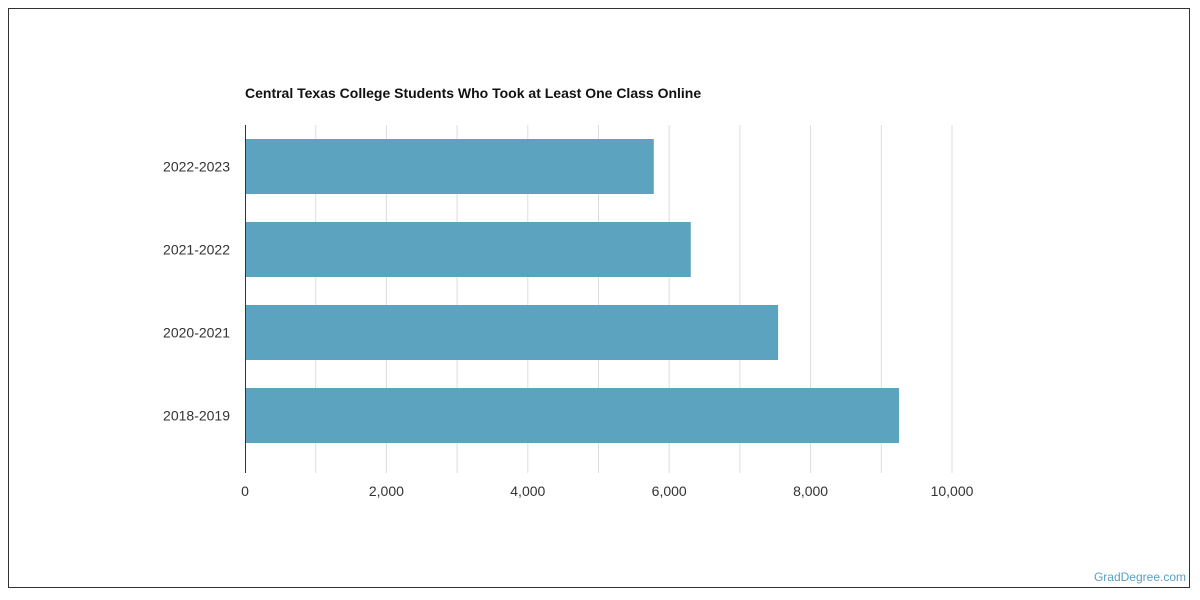 The height and width of the screenshot is (600, 1200). Describe the element at coordinates (386, 491) in the screenshot. I see `x-tick-label: 2,000` at that location.